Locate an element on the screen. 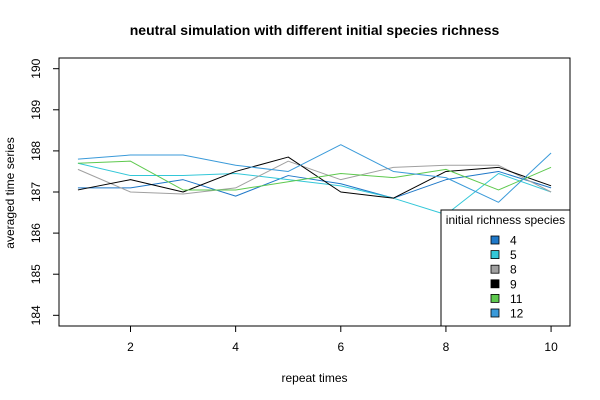 The image size is (600, 400). y-tick-label: 186 is located at coordinates (36, 233).